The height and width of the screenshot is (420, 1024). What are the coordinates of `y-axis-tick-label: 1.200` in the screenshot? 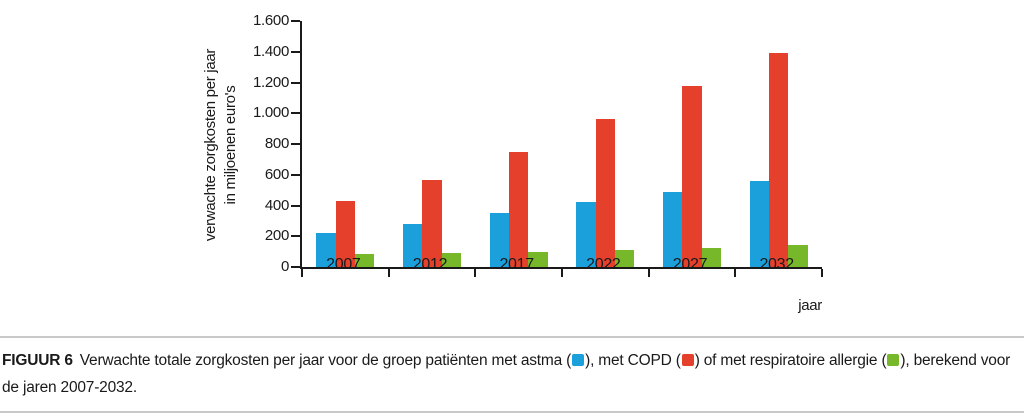 It's located at (270, 82).